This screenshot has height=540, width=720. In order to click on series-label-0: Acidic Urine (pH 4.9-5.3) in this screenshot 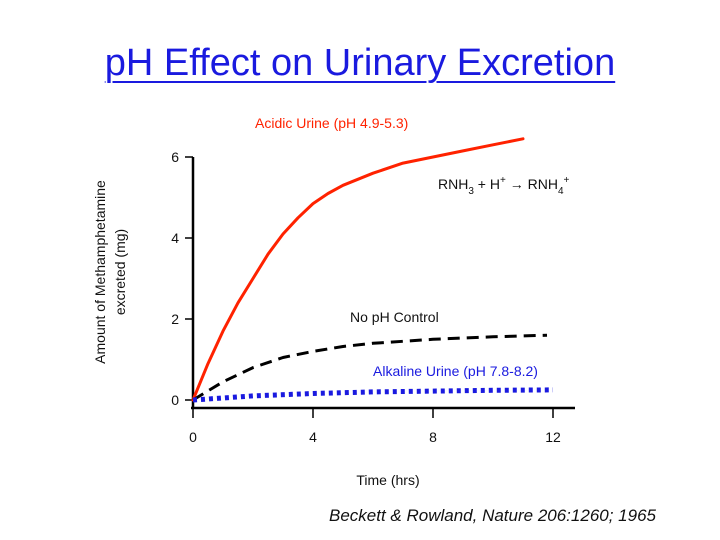, I will do `click(331, 123)`.